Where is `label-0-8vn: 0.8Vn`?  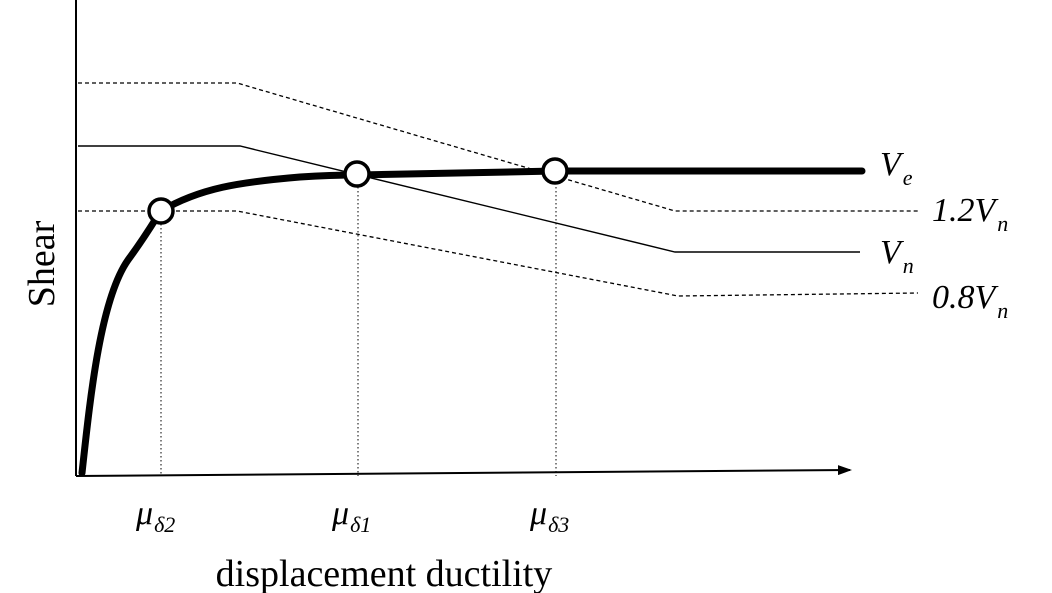 label-0-8vn: 0.8Vn is located at coordinates (970, 301).